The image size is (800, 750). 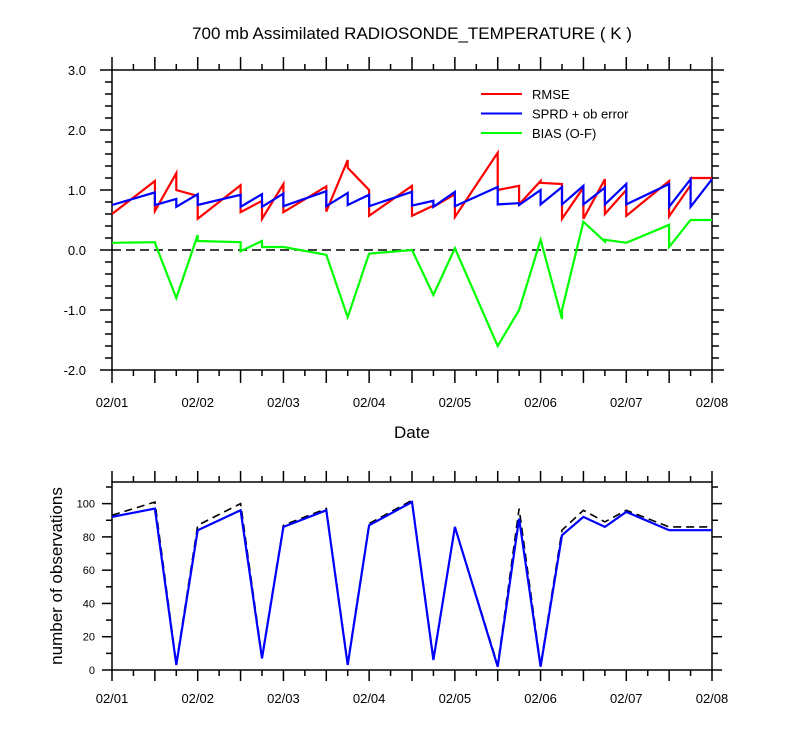 What do you see at coordinates (89, 571) in the screenshot?
I see `y-tick-label: 60` at bounding box center [89, 571].